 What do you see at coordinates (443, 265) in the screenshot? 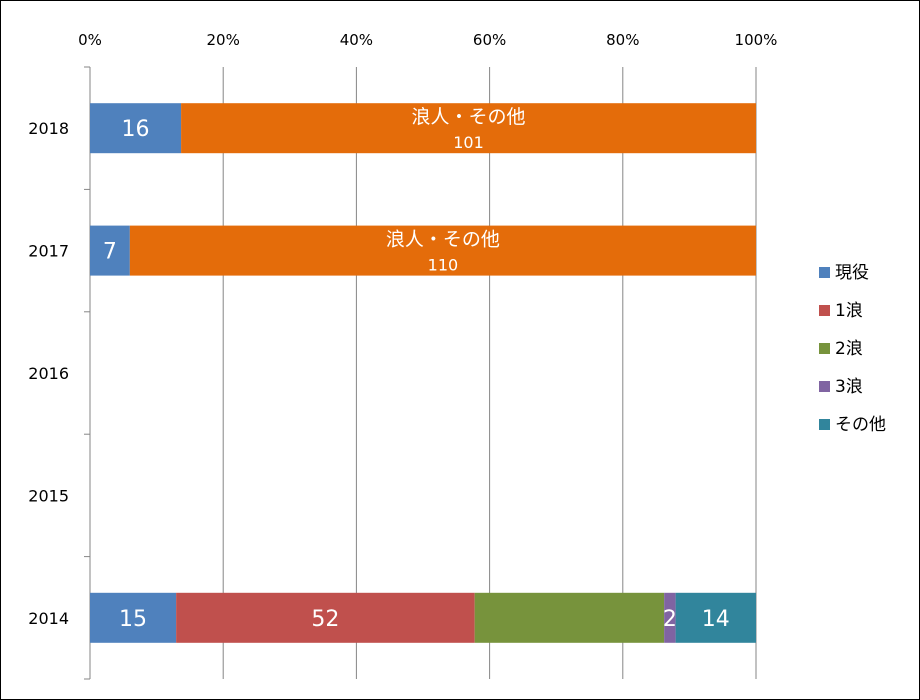
I see `data-label-value: 110` at bounding box center [443, 265].